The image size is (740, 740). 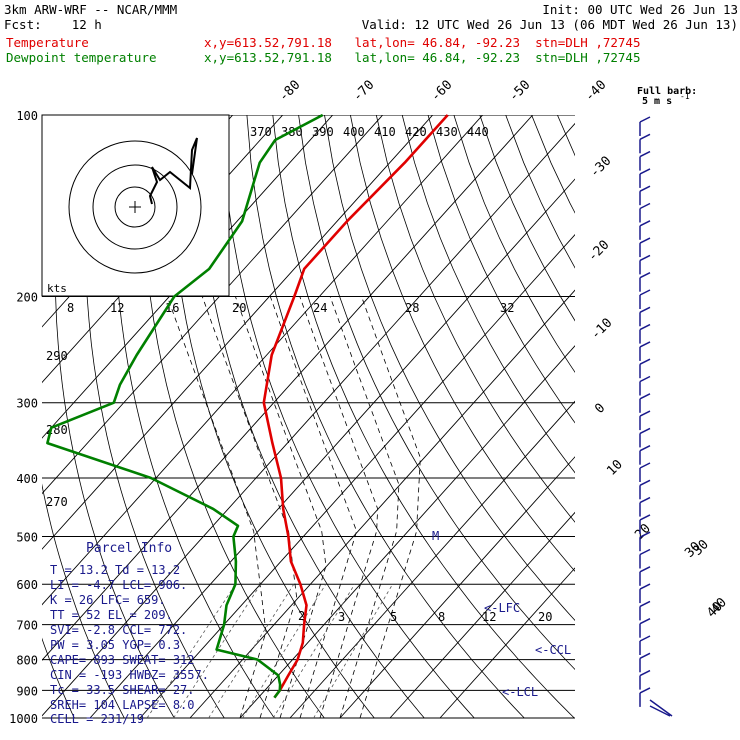 I want to click on init-time: Init: 00 UTC Wed 26 Jun 13, so click(x=640, y=9).